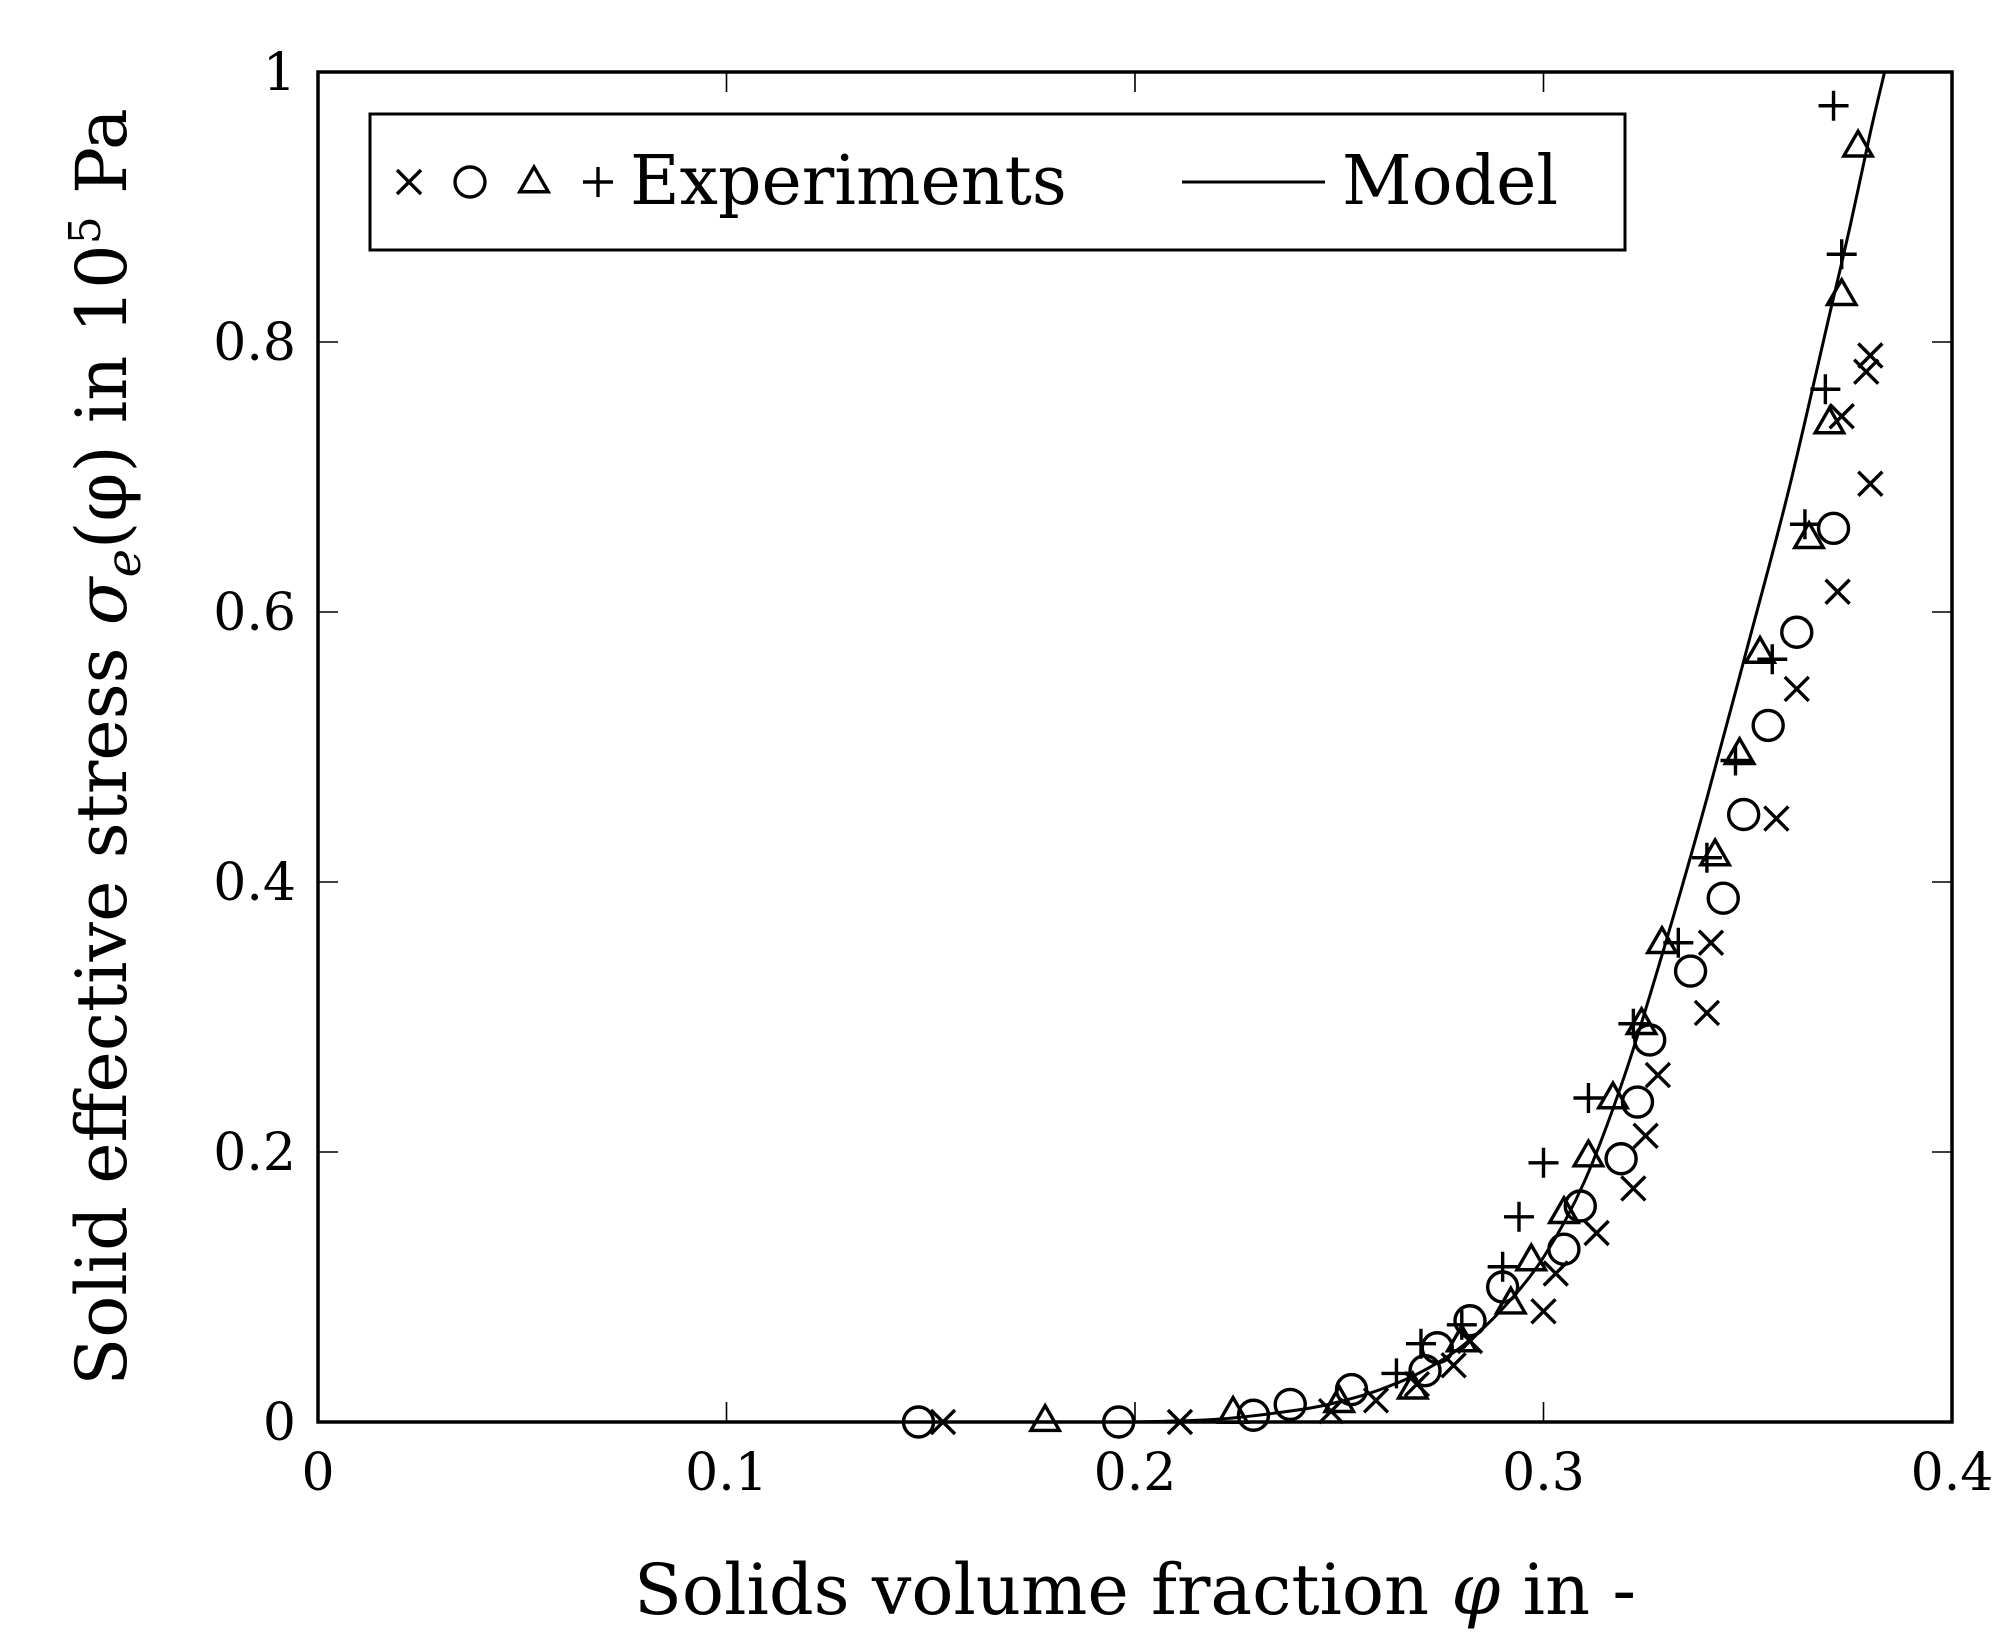 The image size is (2008, 1644). What do you see at coordinates (726, 1473) in the screenshot?
I see `x-tick-label: 0.1` at bounding box center [726, 1473].